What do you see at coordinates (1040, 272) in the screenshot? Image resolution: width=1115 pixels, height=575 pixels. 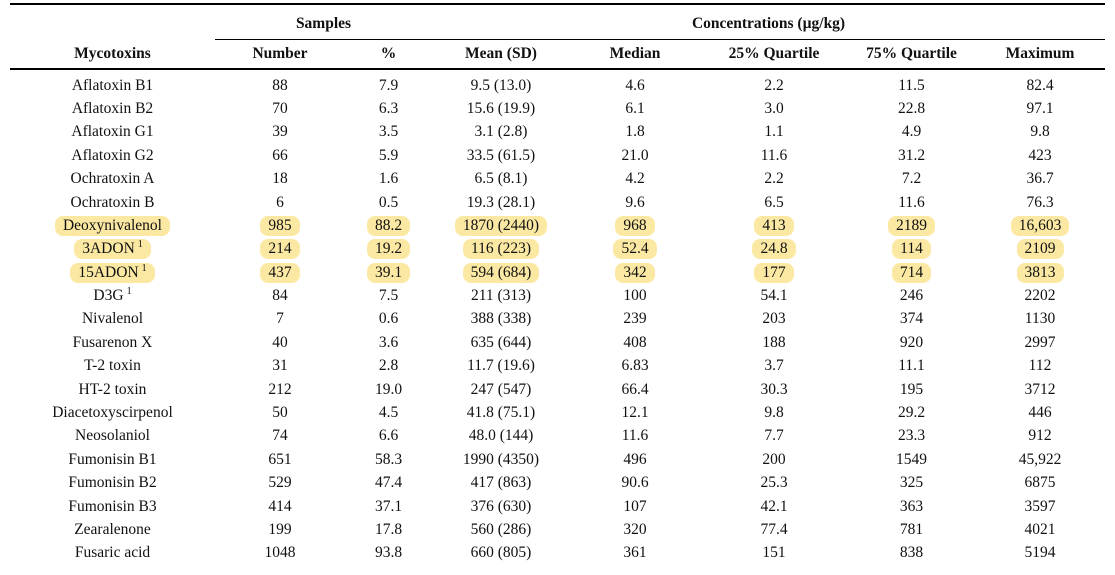 I see `highlight-mark: 3813` at bounding box center [1040, 272].